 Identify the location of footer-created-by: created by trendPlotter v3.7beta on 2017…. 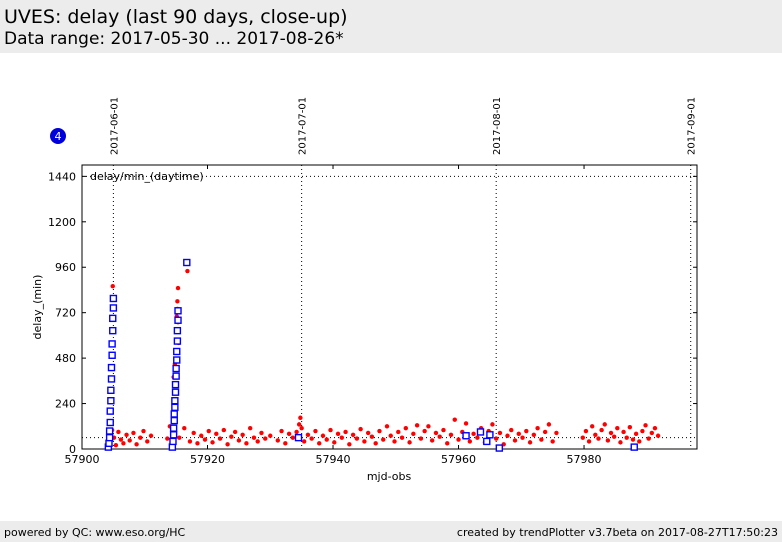
(617, 532).